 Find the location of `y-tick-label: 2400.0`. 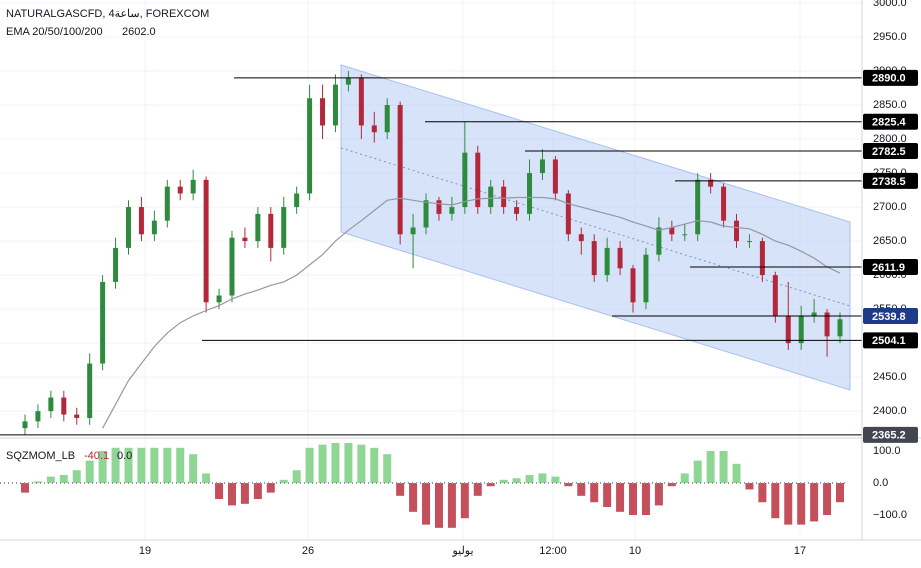

y-tick-label: 2400.0 is located at coordinates (890, 411).